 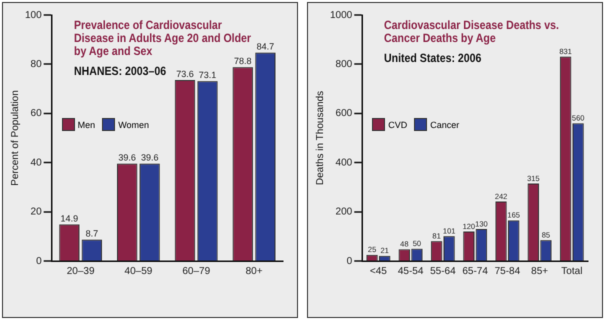 I want to click on x-tick-label: 20–39, so click(x=80, y=271).